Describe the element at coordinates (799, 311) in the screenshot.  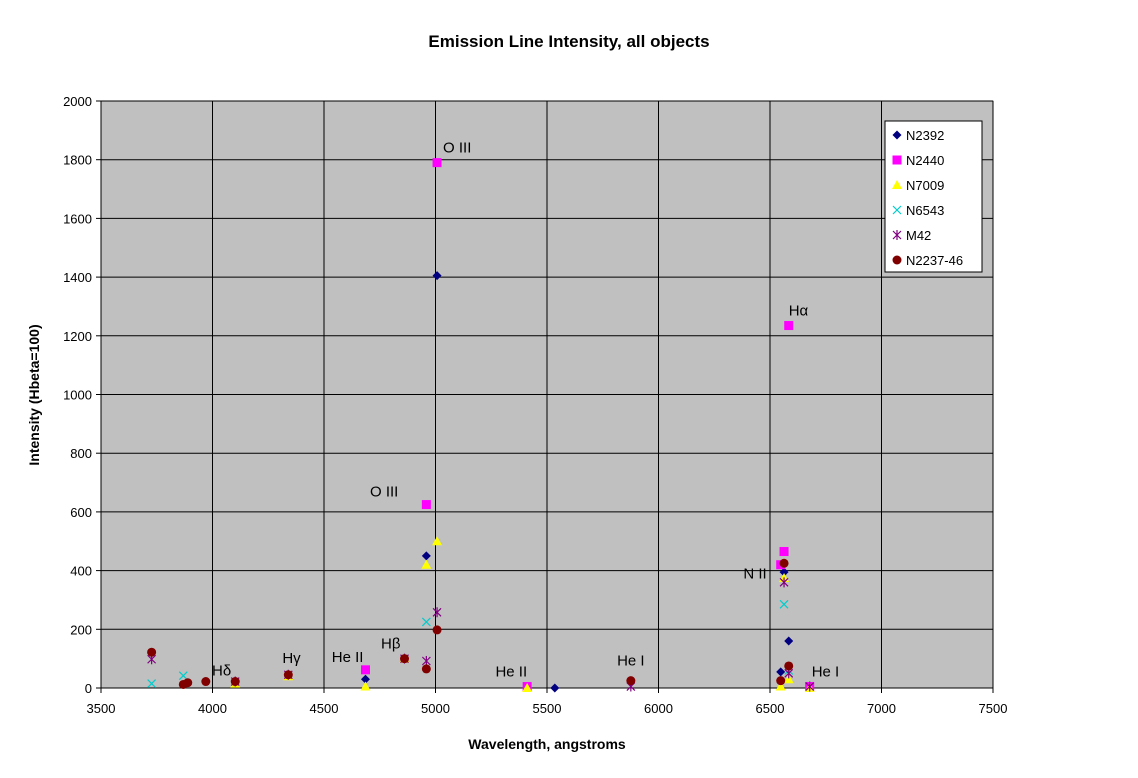
I see `annotation-label: Hα` at that location.